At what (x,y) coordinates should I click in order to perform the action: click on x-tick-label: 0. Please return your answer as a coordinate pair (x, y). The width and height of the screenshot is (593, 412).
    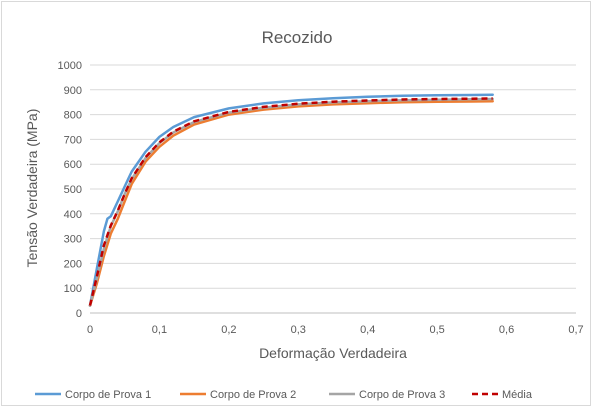
    Looking at the image, I should click on (90, 330).